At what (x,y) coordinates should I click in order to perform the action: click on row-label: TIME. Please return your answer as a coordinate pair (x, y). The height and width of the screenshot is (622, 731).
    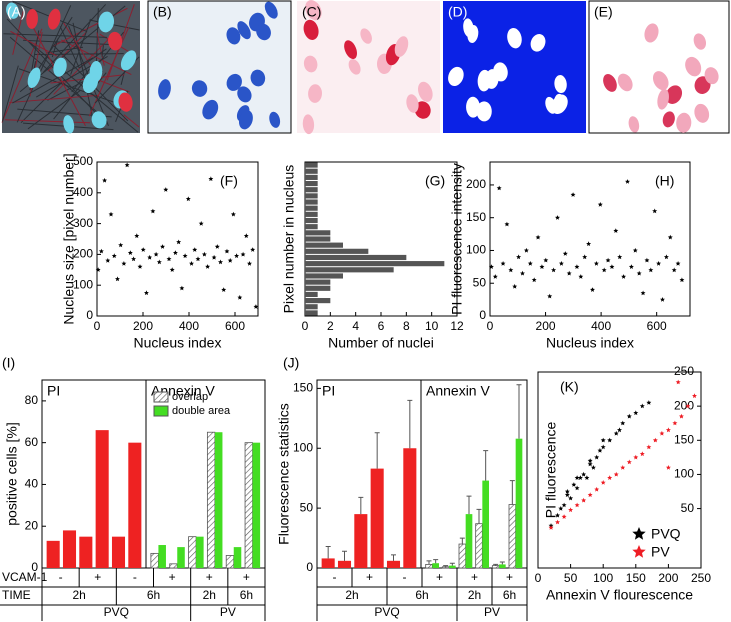
    Looking at the image, I should click on (16, 595).